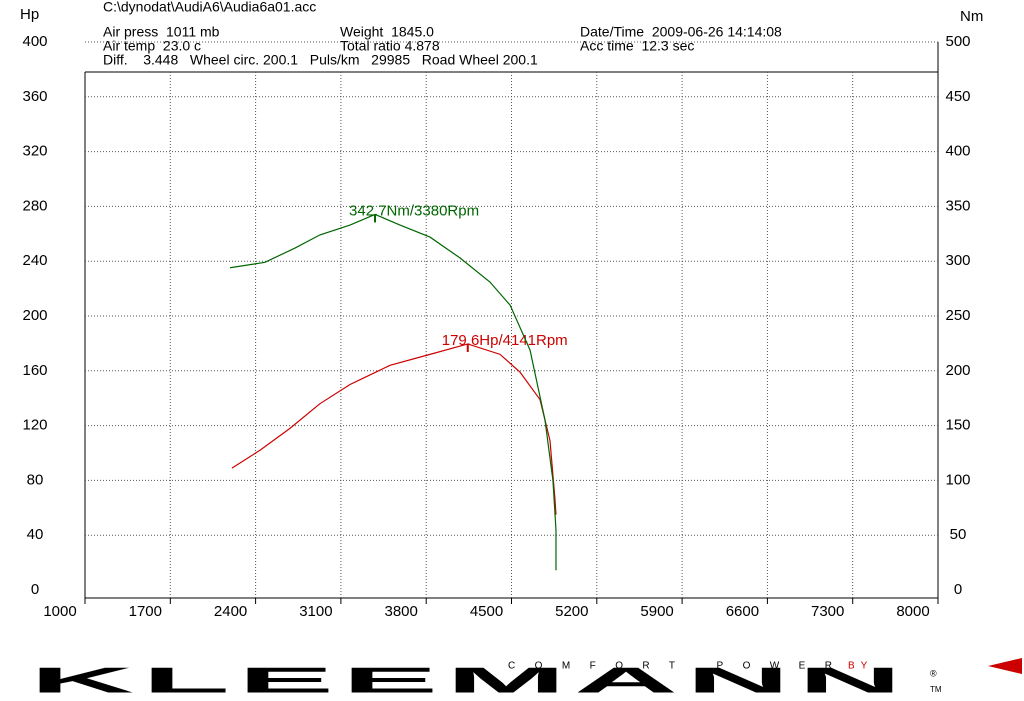  Describe the element at coordinates (34, 41) in the screenshot. I see `y-tick-label: 400` at that location.